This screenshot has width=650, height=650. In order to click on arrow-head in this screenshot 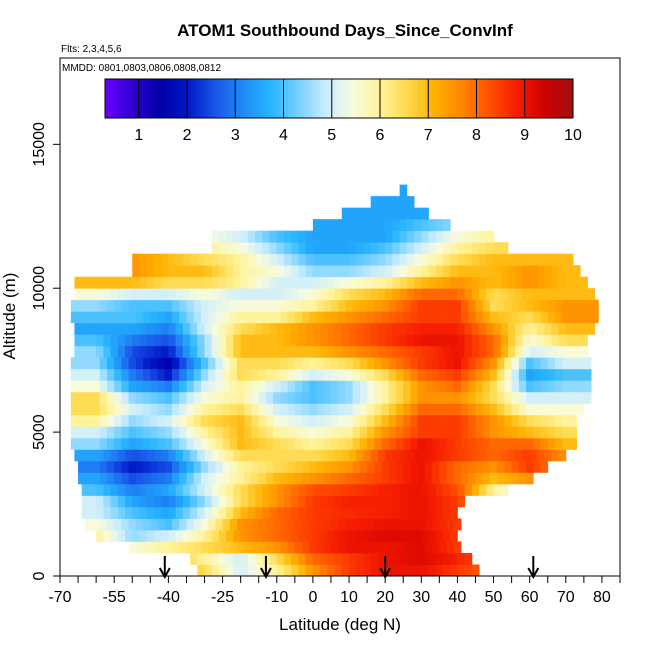, I will do `click(266, 573)`.